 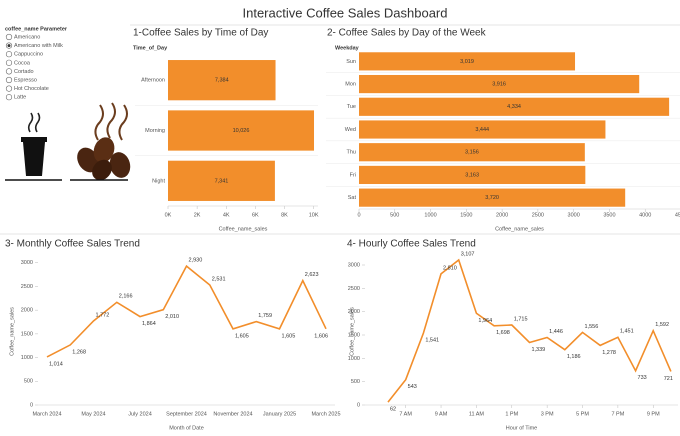 What do you see at coordinates (430, 215) in the screenshot?
I see `x-tick-label: 1000` at bounding box center [430, 215].